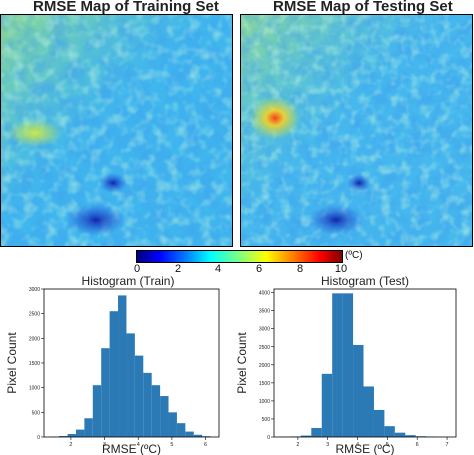 The height and width of the screenshot is (455, 474). What do you see at coordinates (447, 445) in the screenshot?
I see `x-tick-label: 7` at bounding box center [447, 445].